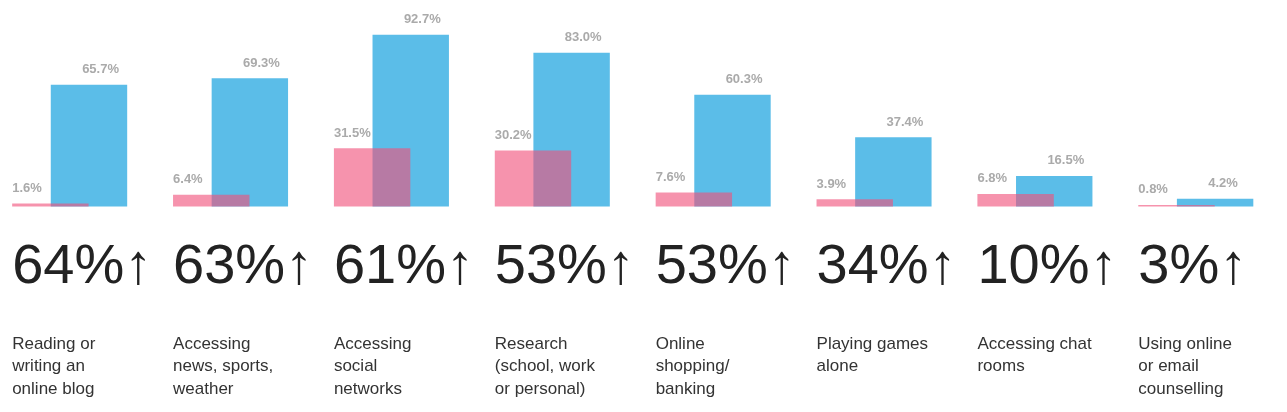 Image resolution: width=1287 pixels, height=412 pixels. Describe the element at coordinates (583, 37) in the screenshot. I see `data-label: 83.0%` at that location.